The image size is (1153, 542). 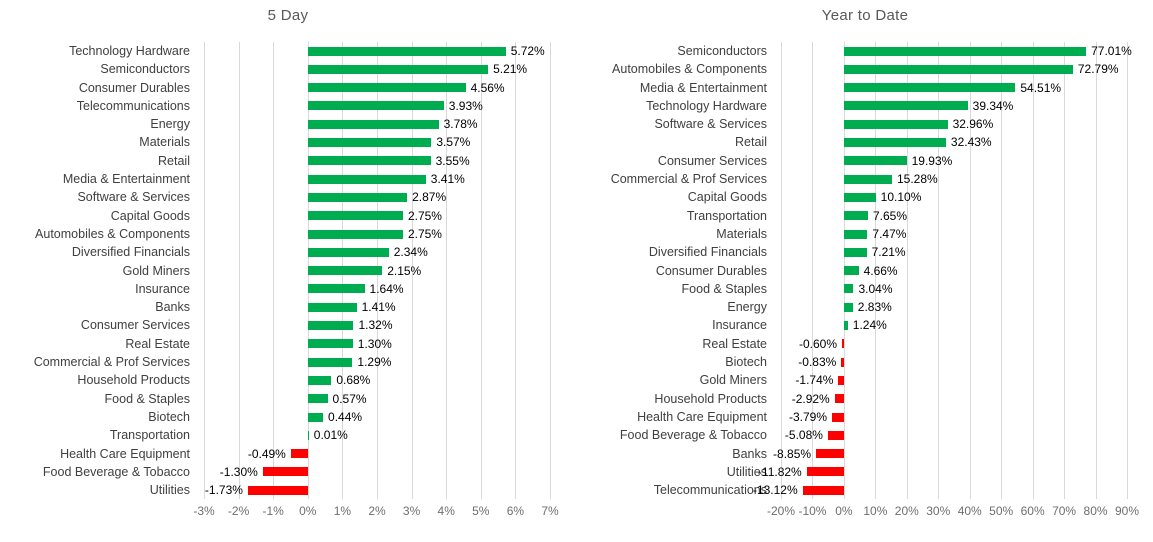 What do you see at coordinates (288, 435) in the screenshot?
I see `bar-row: Transportation 0.01%` at bounding box center [288, 435].